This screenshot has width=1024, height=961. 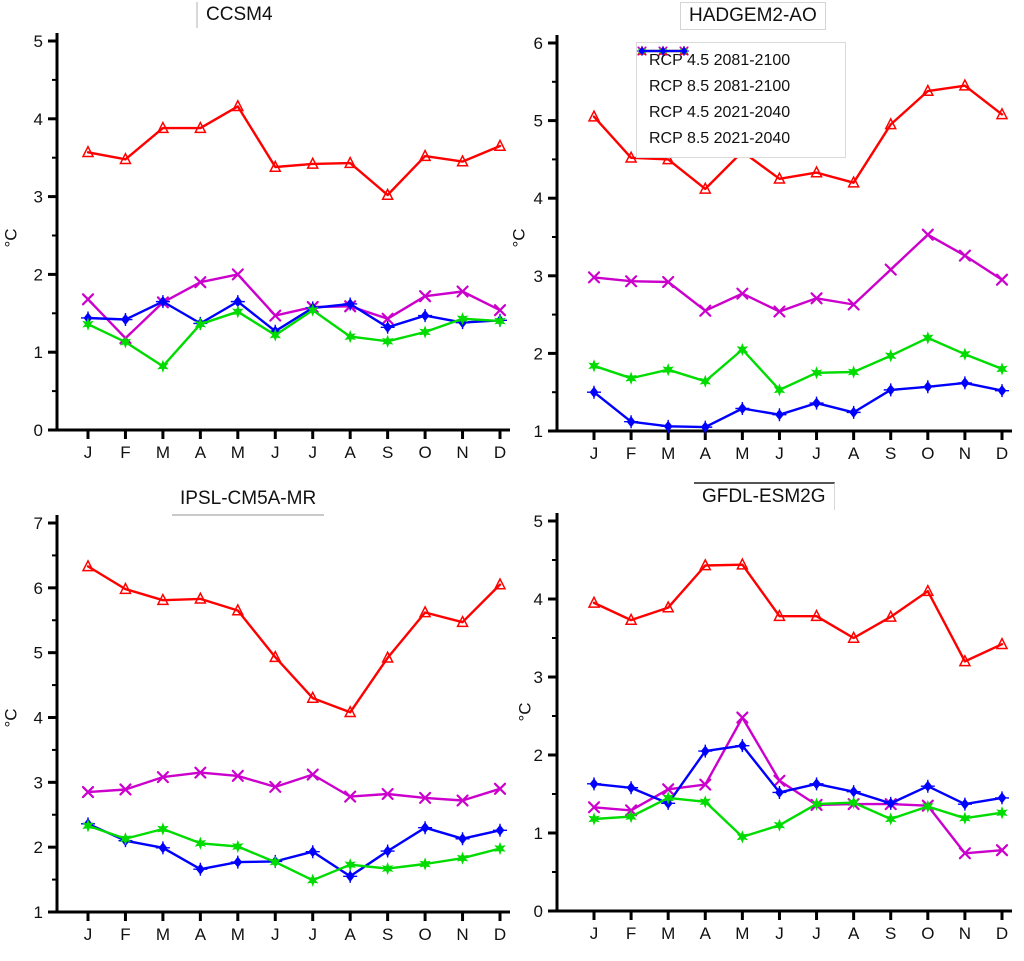 What do you see at coordinates (720, 112) in the screenshot?
I see `legend-label: RCP 4.5 2021-2040` at bounding box center [720, 112].